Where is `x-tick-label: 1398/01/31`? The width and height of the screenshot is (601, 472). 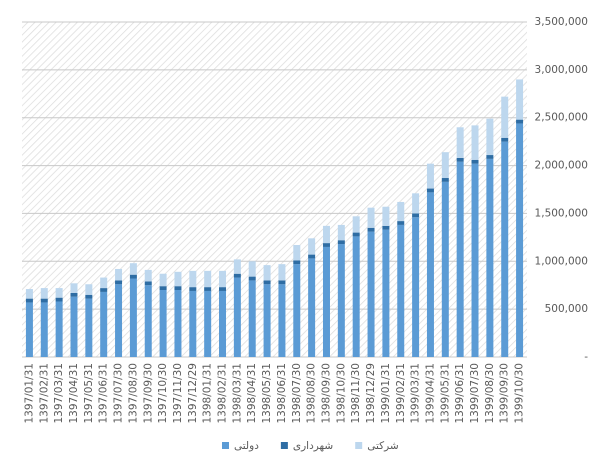
x-tick-label: 1398/01/31 is located at coordinates (208, 393).